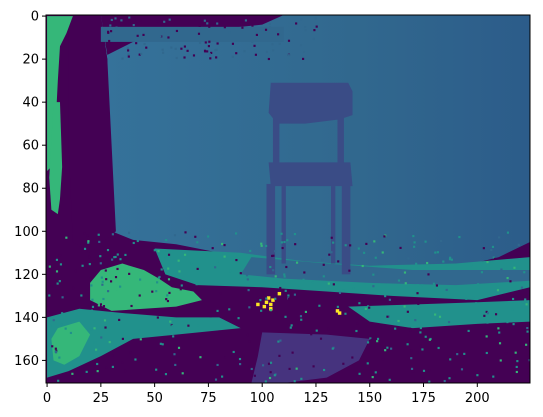 The width and height of the screenshot is (543, 417). Describe the element at coordinates (154, 398) in the screenshot. I see `x-tick-label: 50` at that location.